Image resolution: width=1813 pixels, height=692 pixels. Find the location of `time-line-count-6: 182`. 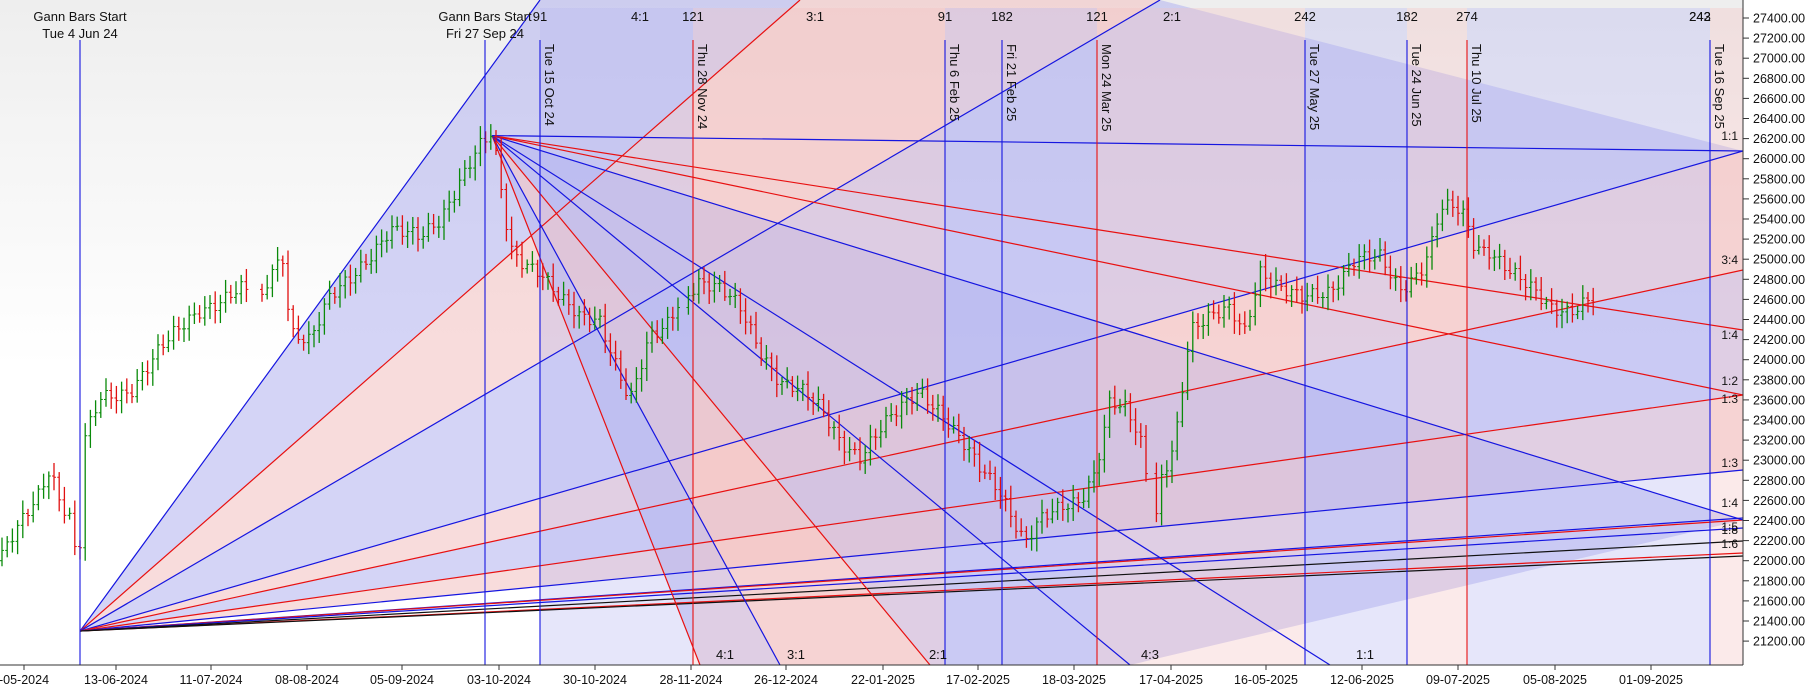

time-line-count-6: 182 is located at coordinates (1407, 16).